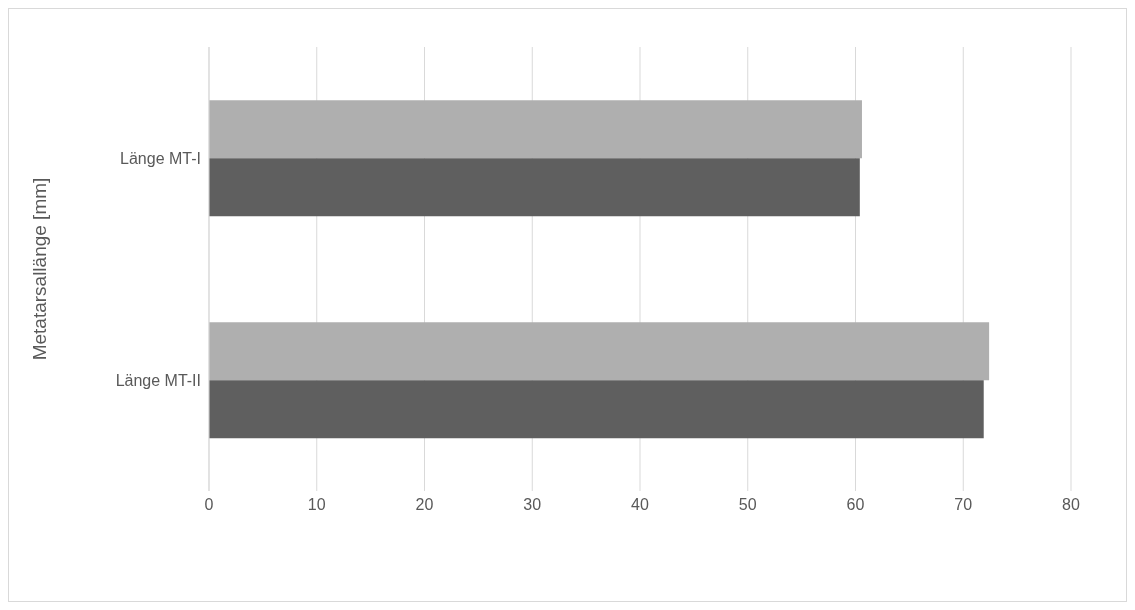 This screenshot has width=1135, height=610. What do you see at coordinates (963, 505) in the screenshot?
I see `x-tick-label: 70` at bounding box center [963, 505].